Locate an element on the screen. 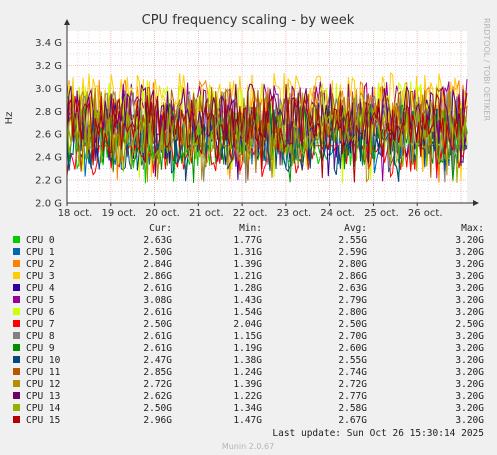 The height and width of the screenshot is (455, 497). legend-series-name: CPU 12 is located at coordinates (43, 384).